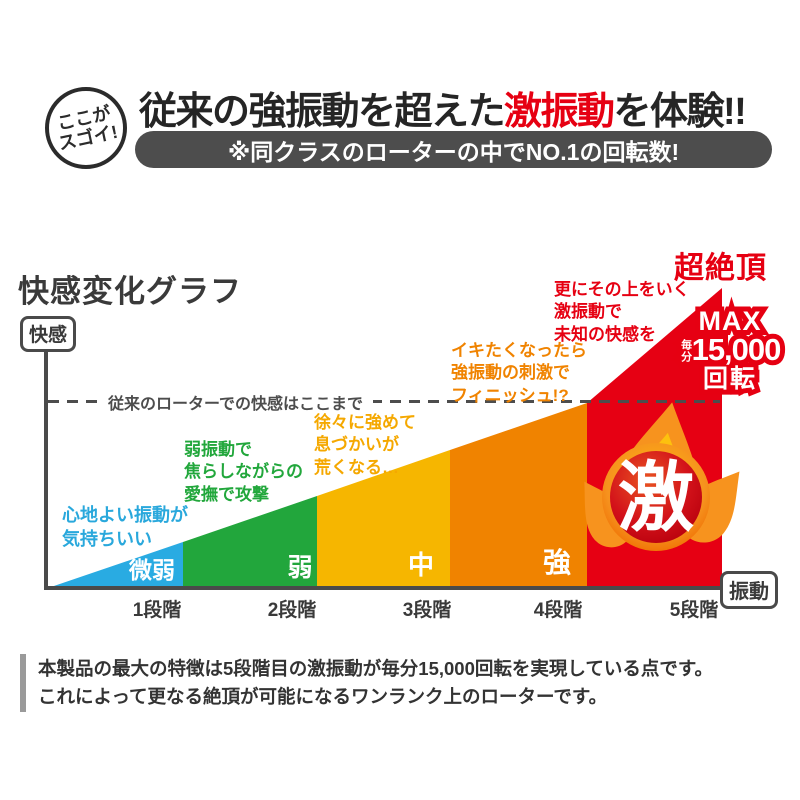  I want to click on band-label-4: 強, so click(557, 562).